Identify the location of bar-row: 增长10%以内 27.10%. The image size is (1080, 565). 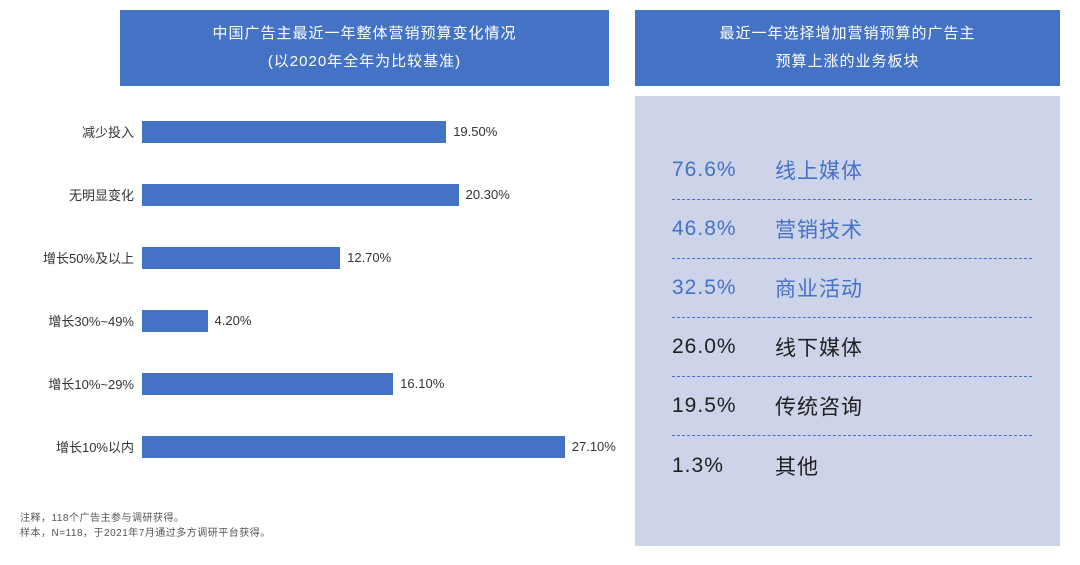
(317, 446).